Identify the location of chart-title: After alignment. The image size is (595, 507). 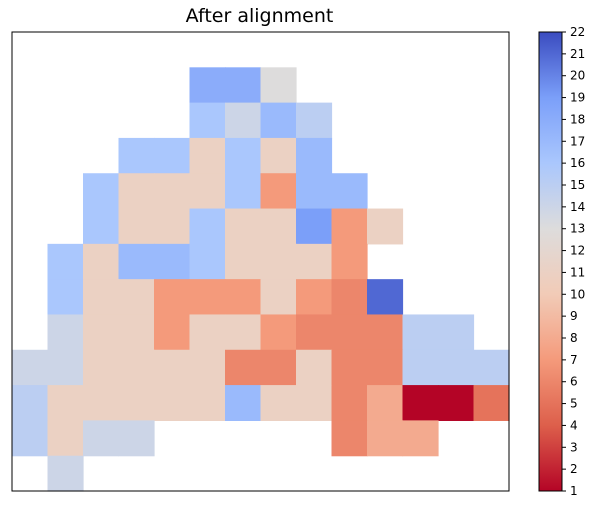
(260, 16).